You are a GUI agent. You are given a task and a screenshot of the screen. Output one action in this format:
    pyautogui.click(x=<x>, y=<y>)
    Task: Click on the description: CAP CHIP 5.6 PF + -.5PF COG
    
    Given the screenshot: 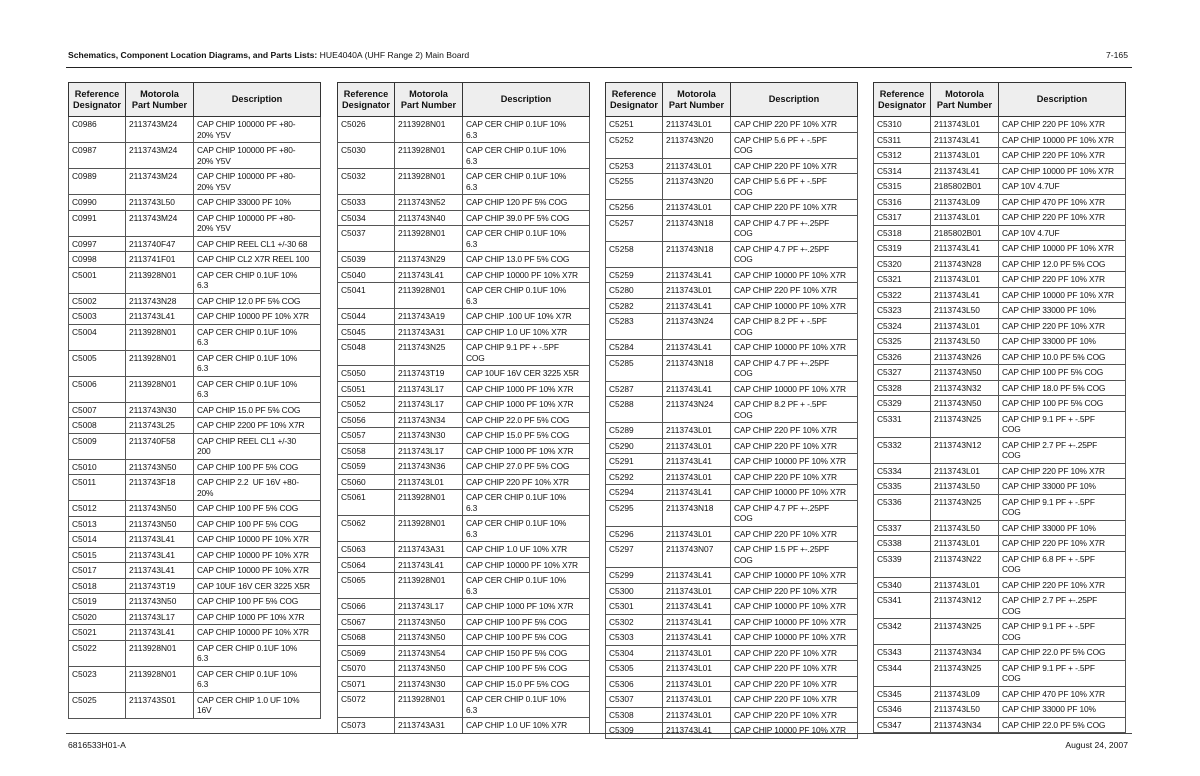 What is the action you would take?
    pyautogui.click(x=794, y=145)
    